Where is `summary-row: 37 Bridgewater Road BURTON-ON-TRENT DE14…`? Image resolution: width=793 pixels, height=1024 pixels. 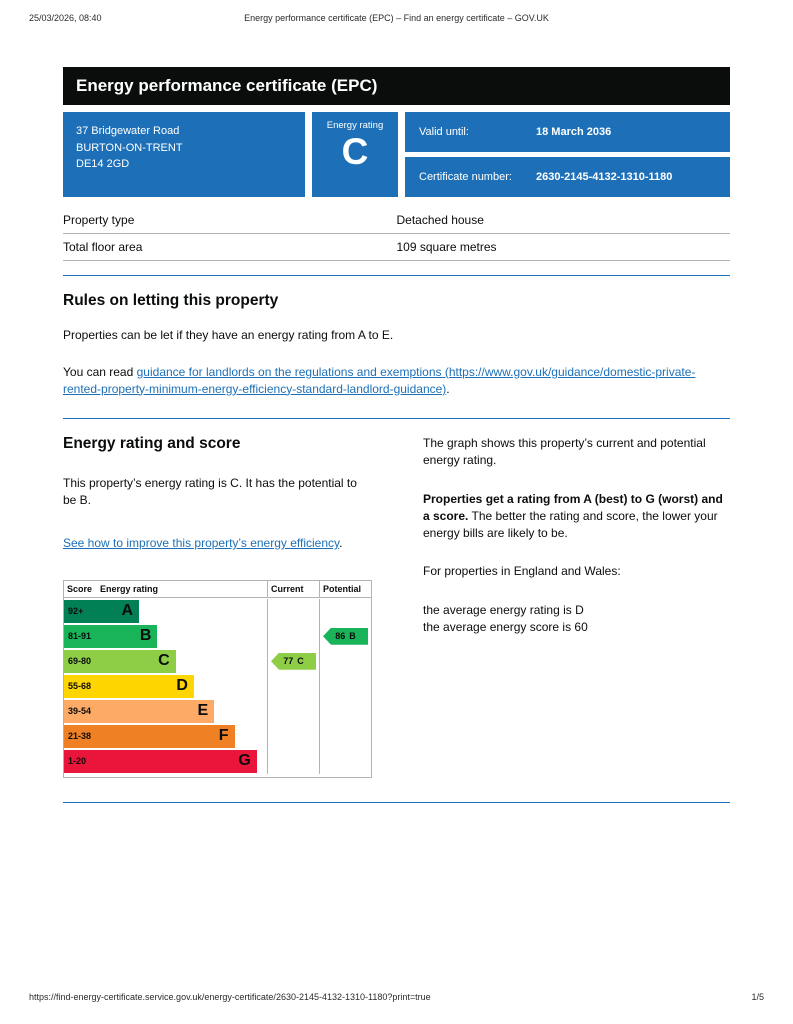
summary-row: 37 Bridgewater Road BURTON-ON-TRENT DE14… is located at coordinates (396, 154).